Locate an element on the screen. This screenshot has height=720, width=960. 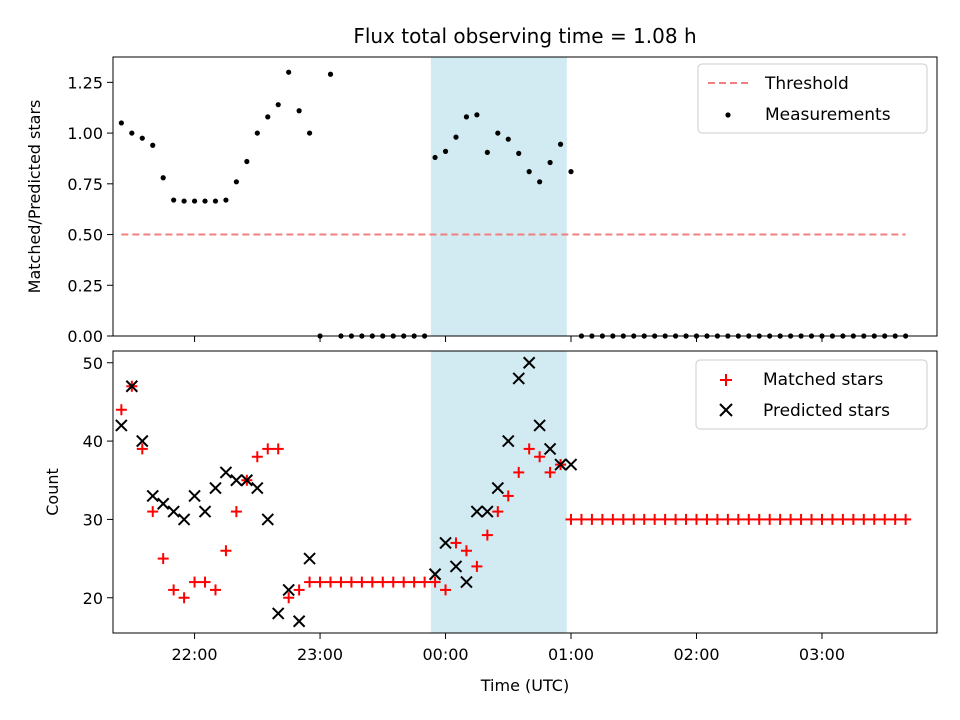
y-tick-label: 0.50 is located at coordinates (85, 235).